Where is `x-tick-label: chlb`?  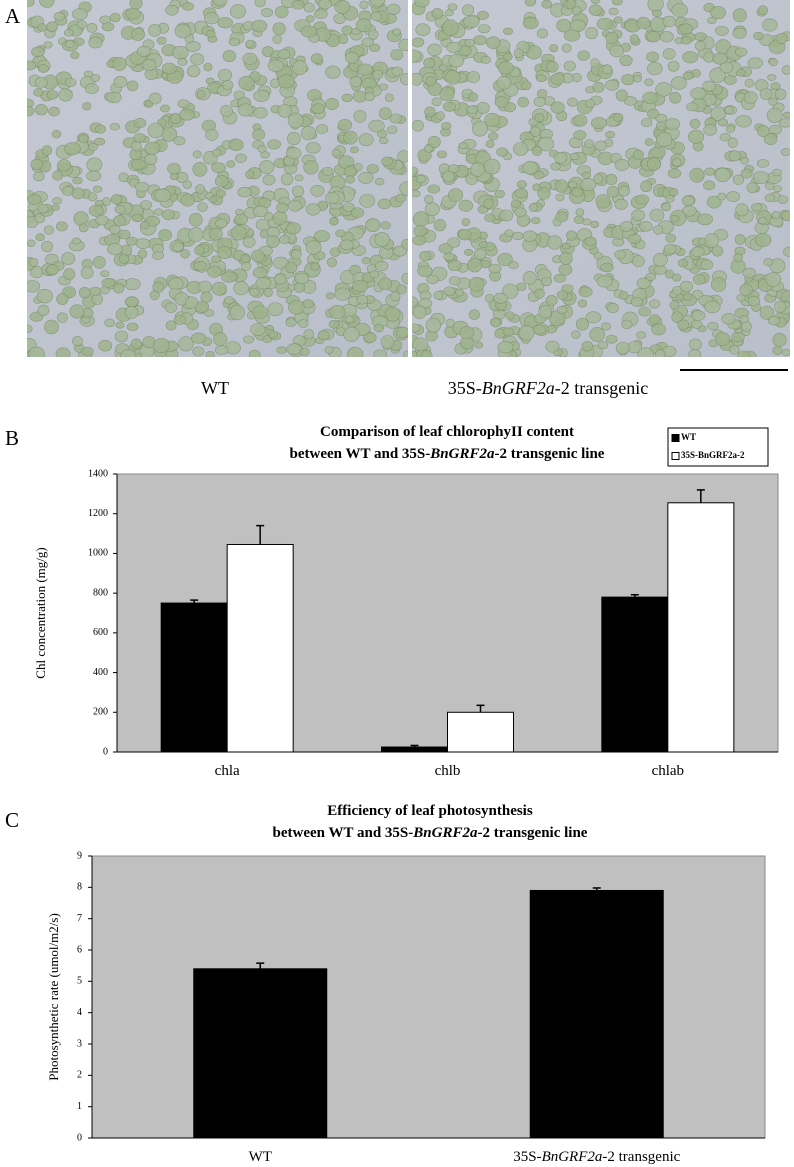 x-tick-label: chlb is located at coordinates (448, 771).